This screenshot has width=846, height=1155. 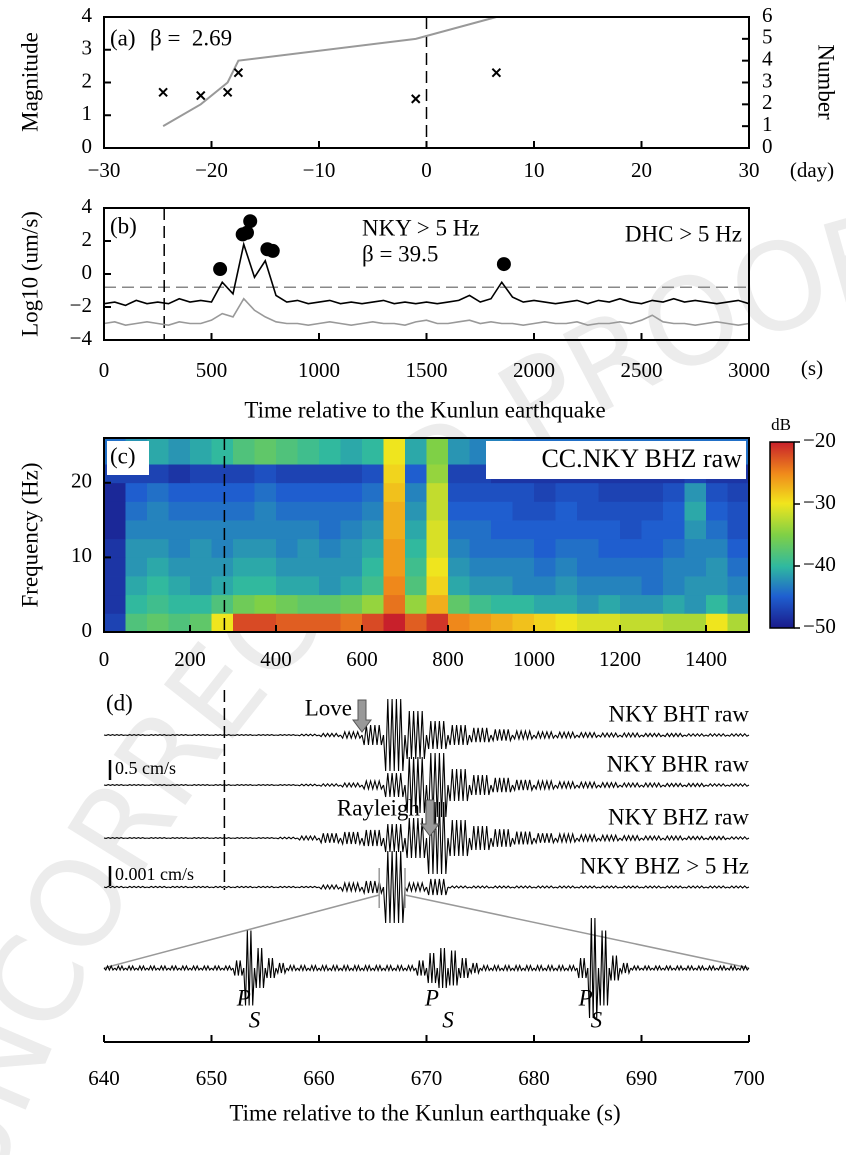 I want to click on x-tick-label: 1000, so click(x=319, y=370).